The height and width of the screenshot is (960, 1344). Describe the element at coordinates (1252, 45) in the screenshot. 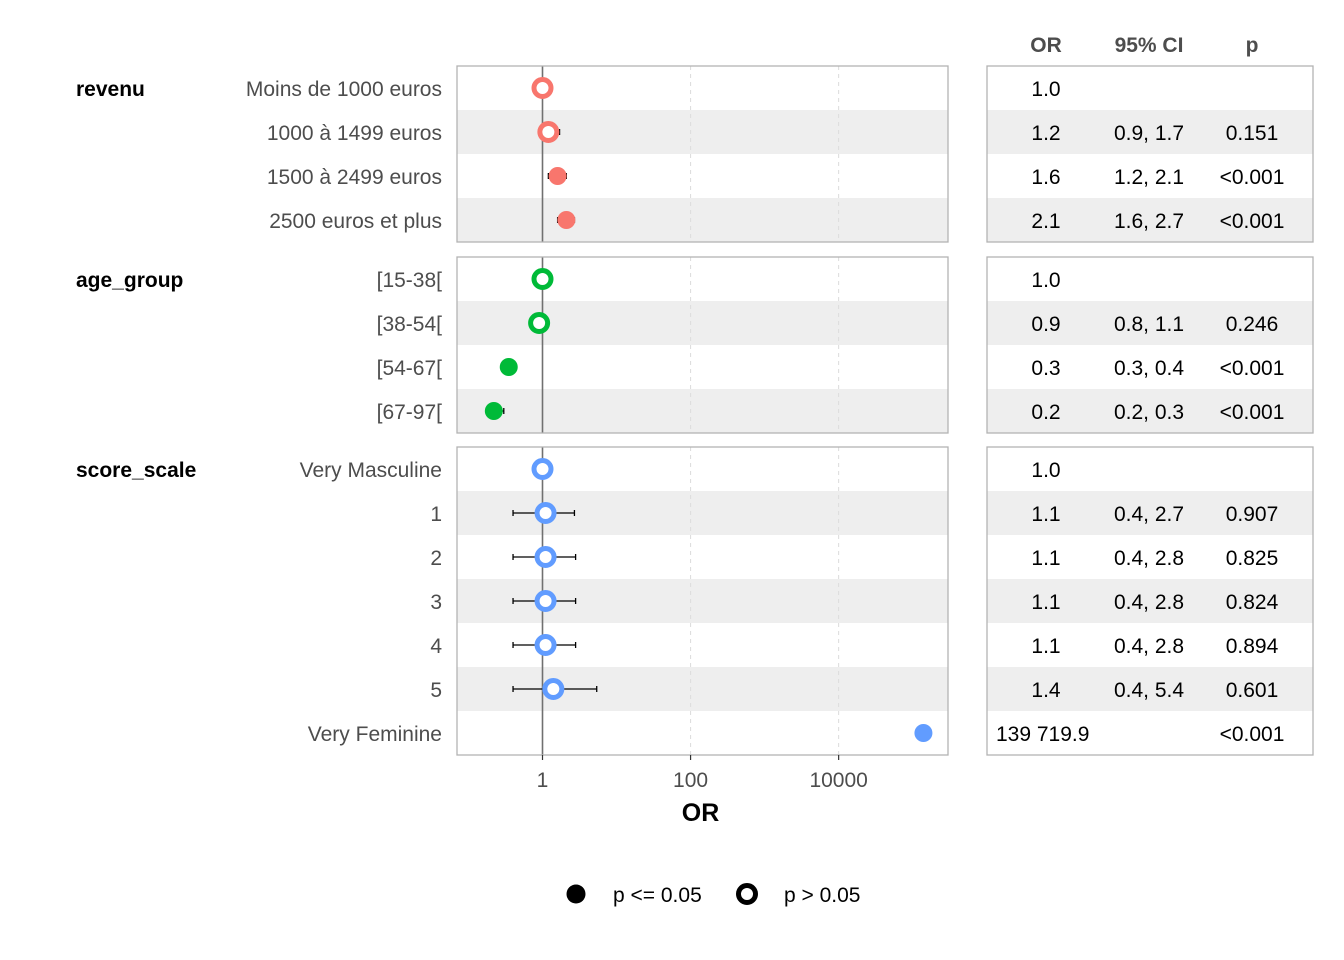

I see `table-header-p: p` at that location.